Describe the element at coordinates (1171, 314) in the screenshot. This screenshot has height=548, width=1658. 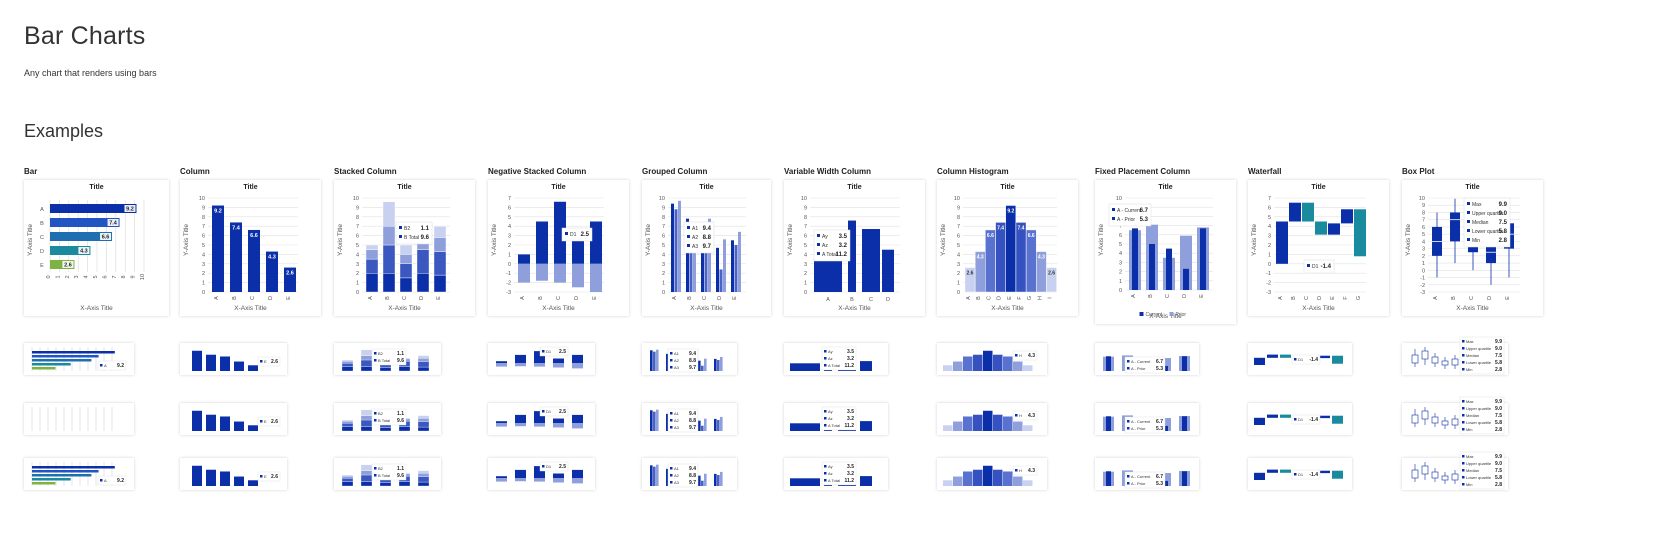
I see `legend-swatch` at that location.